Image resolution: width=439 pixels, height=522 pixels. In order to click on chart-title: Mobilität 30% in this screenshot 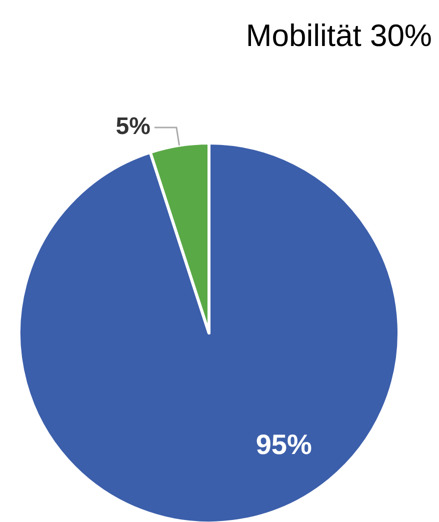, I will do `click(339, 35)`.